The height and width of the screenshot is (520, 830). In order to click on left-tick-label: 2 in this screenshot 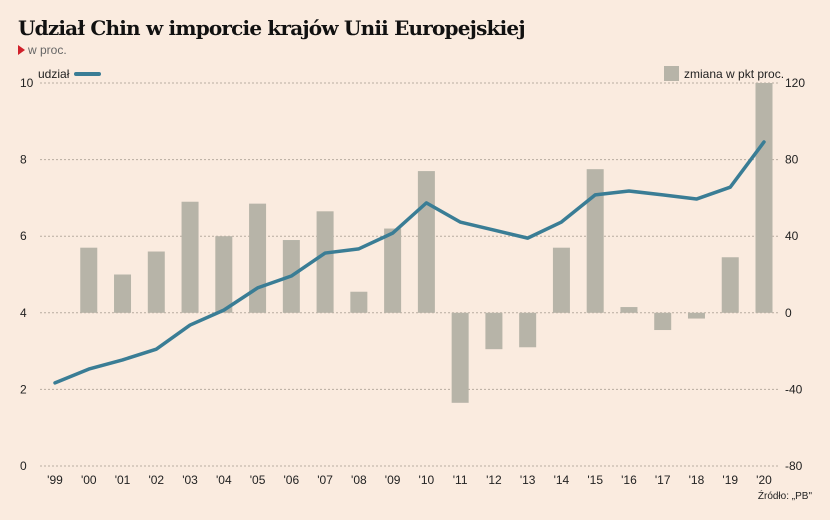, I will do `click(23, 389)`.